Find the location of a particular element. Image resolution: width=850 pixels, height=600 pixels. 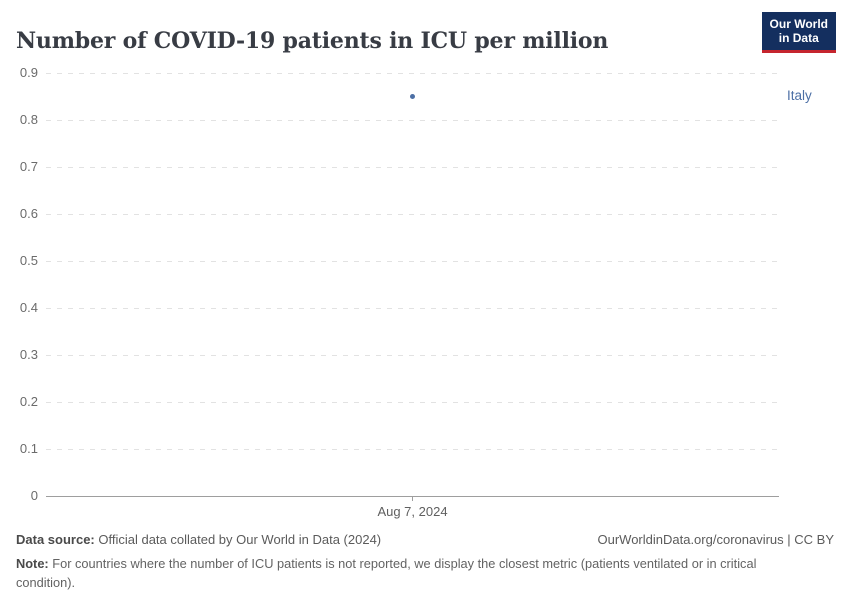

y-axis-tick-label: 0.6 is located at coordinates (28, 213).